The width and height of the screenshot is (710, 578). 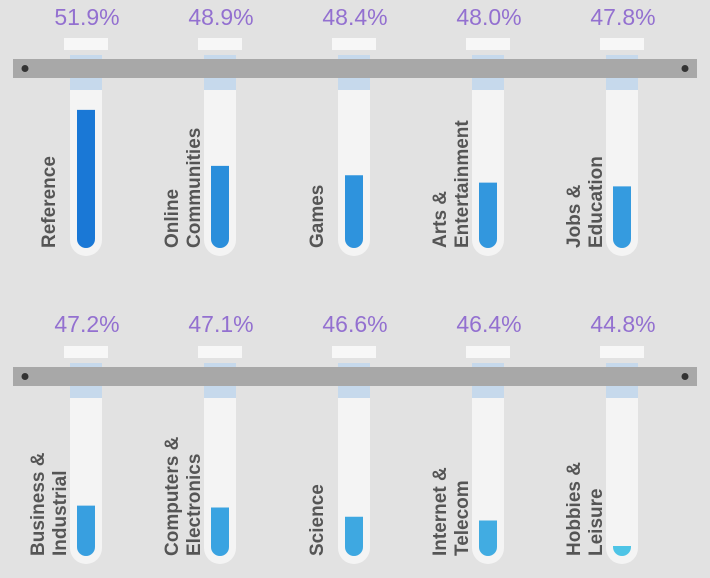 What do you see at coordinates (488, 324) in the screenshot?
I see `value-label: 46.4%` at bounding box center [488, 324].